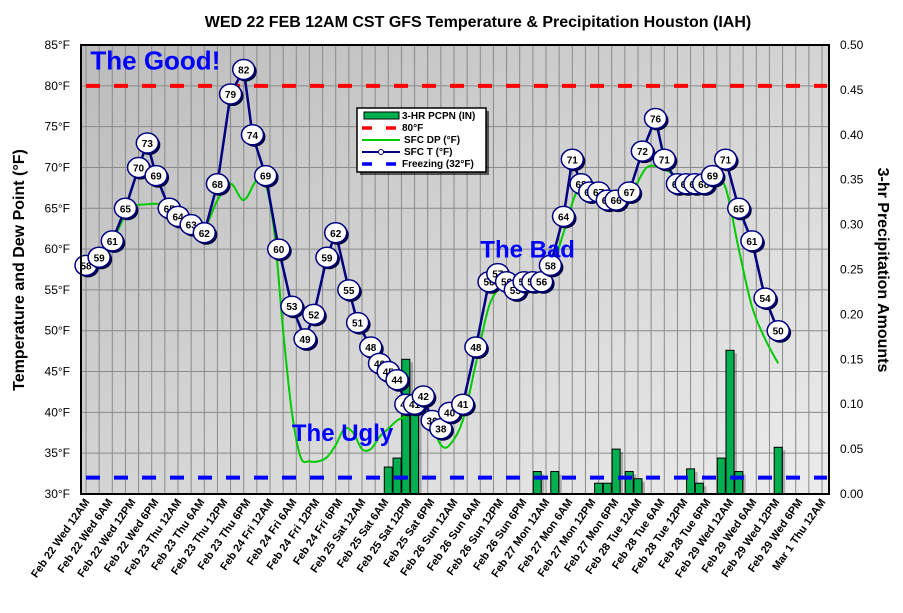 This screenshot has width=903, height=613. What do you see at coordinates (852, 314) in the screenshot?
I see `y2-tick-label: 0.20` at bounding box center [852, 314].